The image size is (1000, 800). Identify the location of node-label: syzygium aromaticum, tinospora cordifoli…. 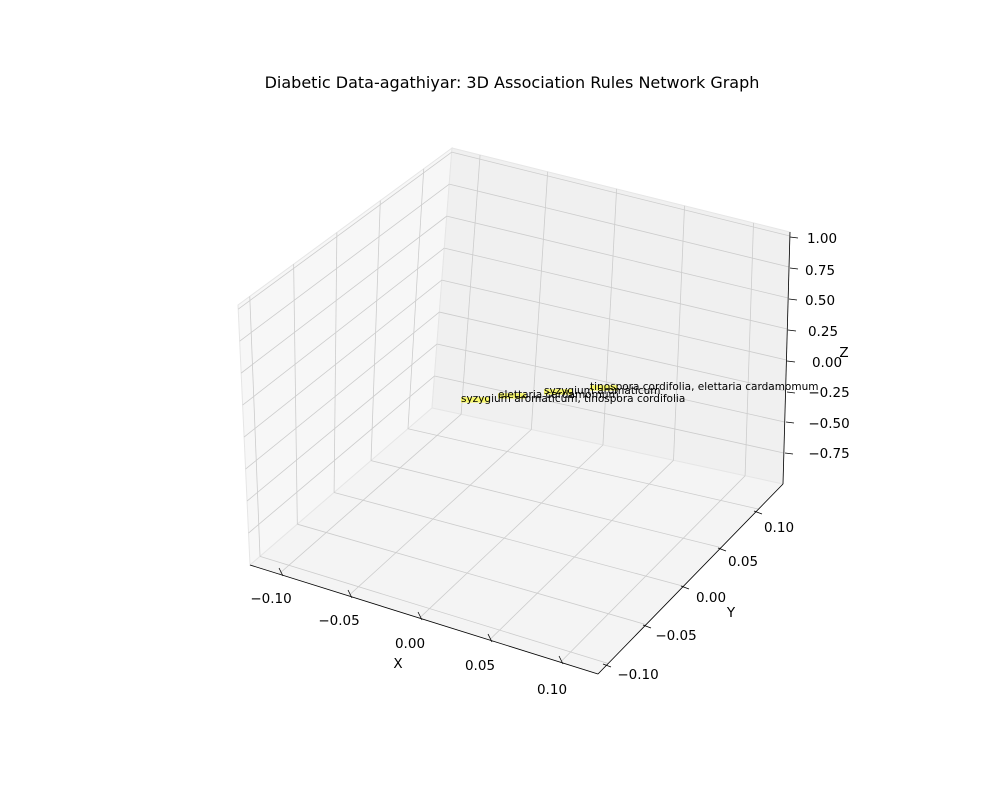
(573, 399).